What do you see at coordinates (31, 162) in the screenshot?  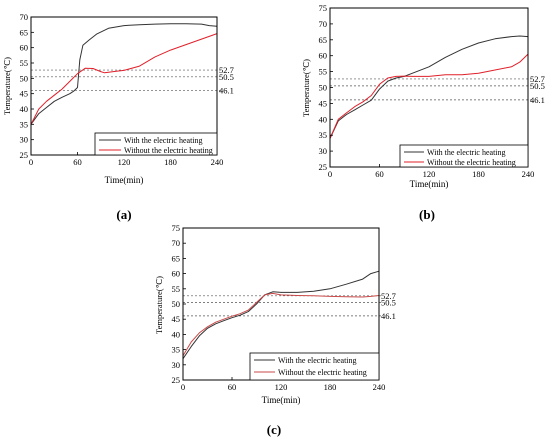 I see `panel-a-xtick-label-0: 0` at bounding box center [31, 162].